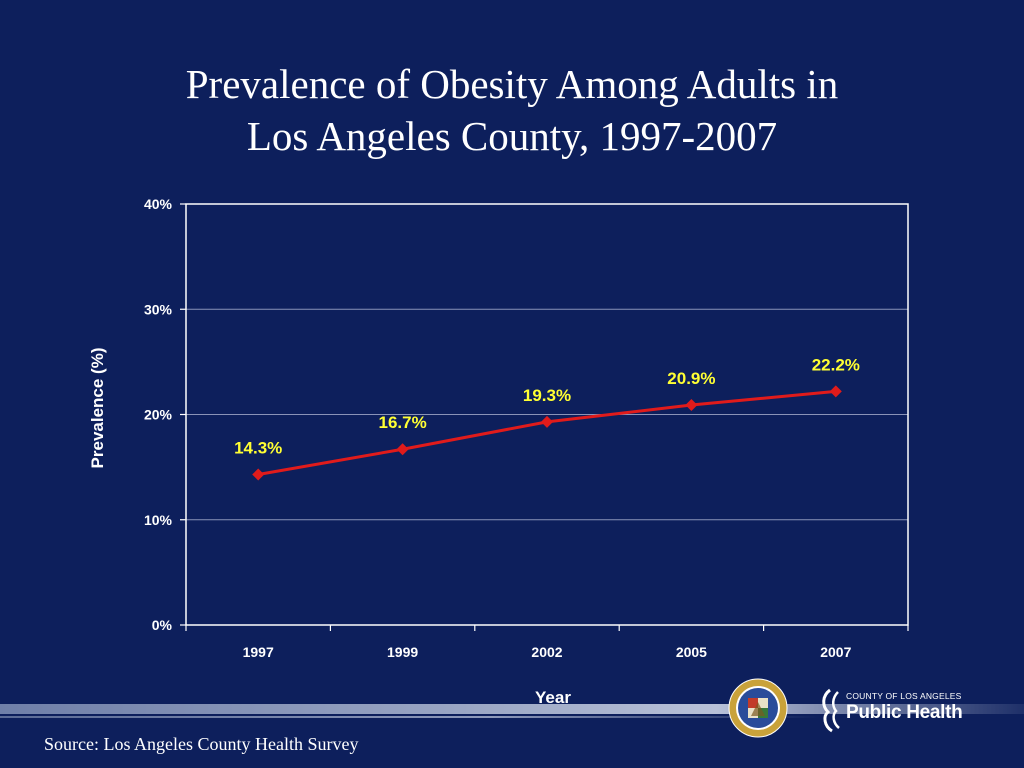  I want to click on public-health-logo, so click(831, 710).